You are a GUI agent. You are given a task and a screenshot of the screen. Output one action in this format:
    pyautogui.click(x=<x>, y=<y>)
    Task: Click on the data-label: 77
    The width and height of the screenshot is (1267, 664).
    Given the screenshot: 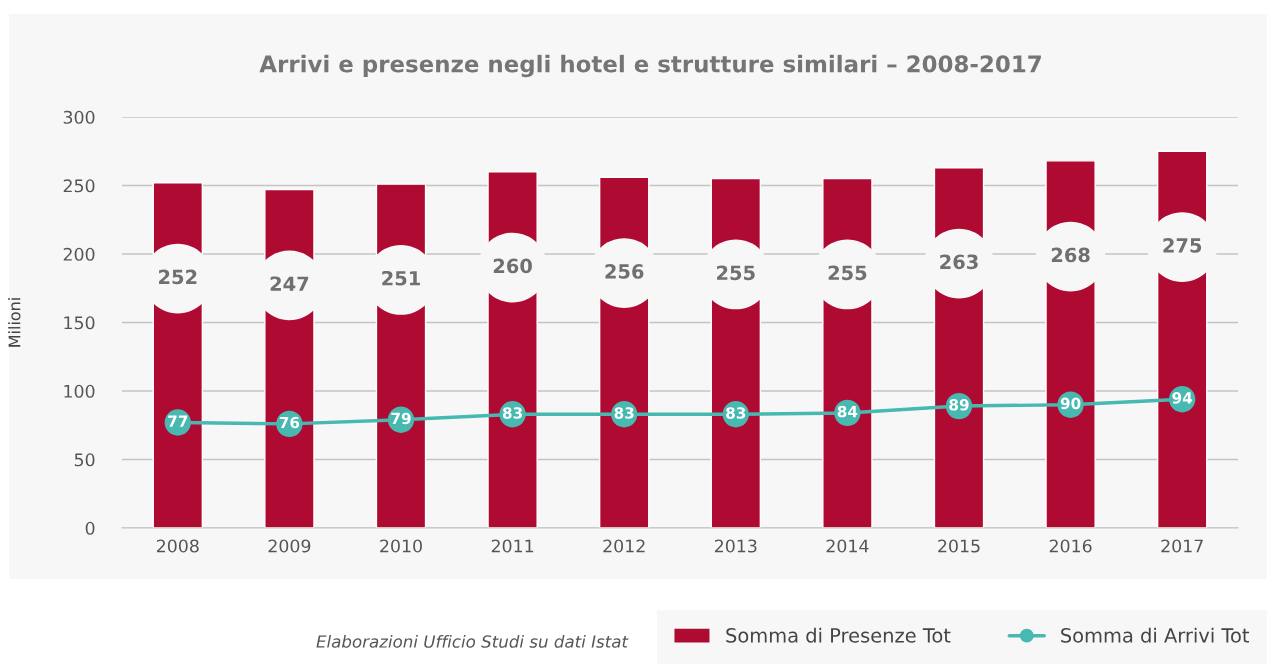 What is the action you would take?
    pyautogui.click(x=178, y=421)
    